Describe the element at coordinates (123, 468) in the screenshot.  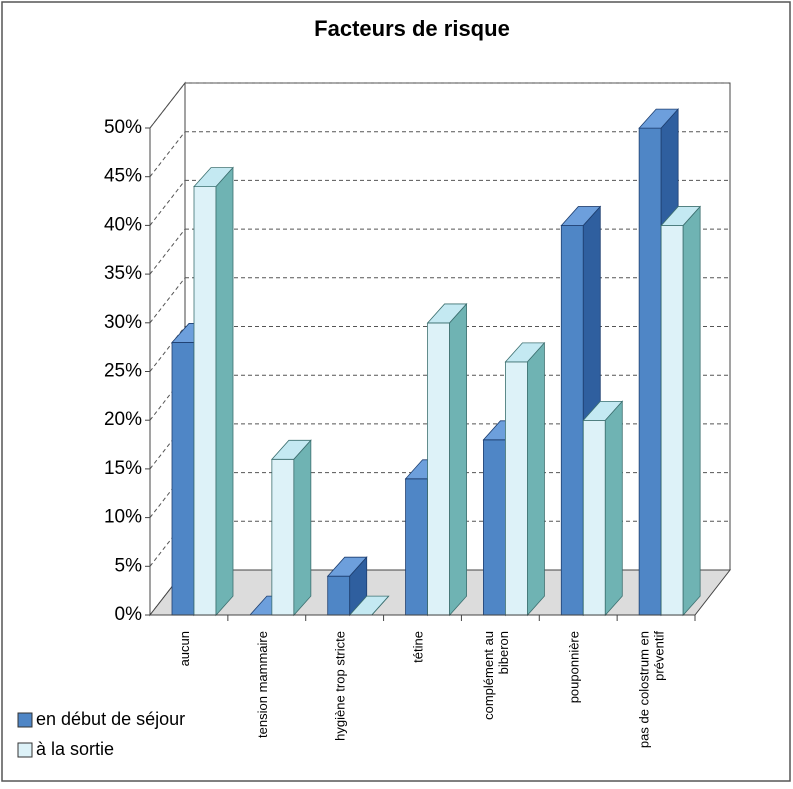
I see `y-tick-label: 15%` at that location.